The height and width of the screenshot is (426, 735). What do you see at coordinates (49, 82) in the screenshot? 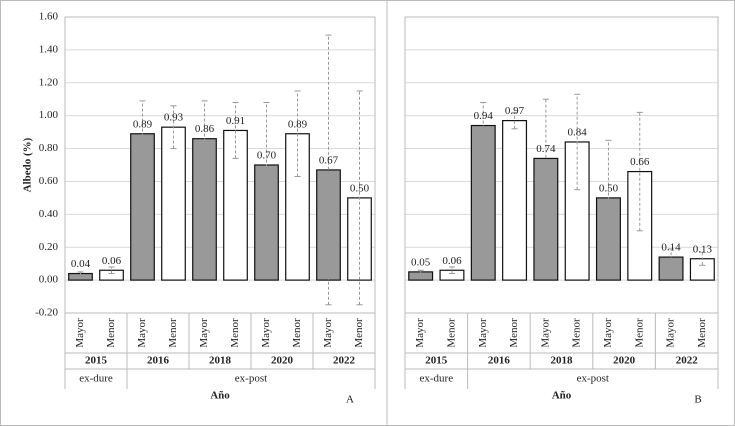
I see `y-tick-label: 1.20` at bounding box center [49, 82].